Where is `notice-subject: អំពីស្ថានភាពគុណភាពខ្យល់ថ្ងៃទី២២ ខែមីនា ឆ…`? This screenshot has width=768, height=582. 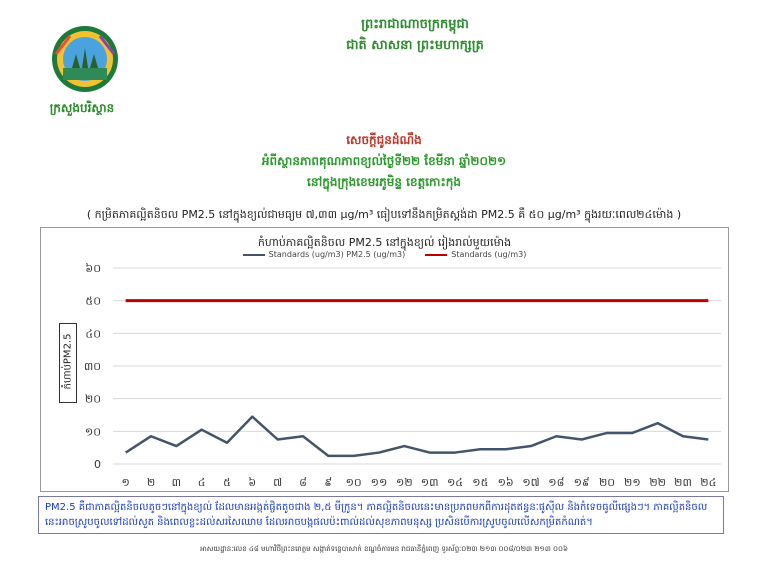
notice-subject: អំពីស្ថានភាពគុណភាពខ្យល់ថ្ងៃទី២២ ខែមីនា ឆ… is located at coordinates (384, 161).